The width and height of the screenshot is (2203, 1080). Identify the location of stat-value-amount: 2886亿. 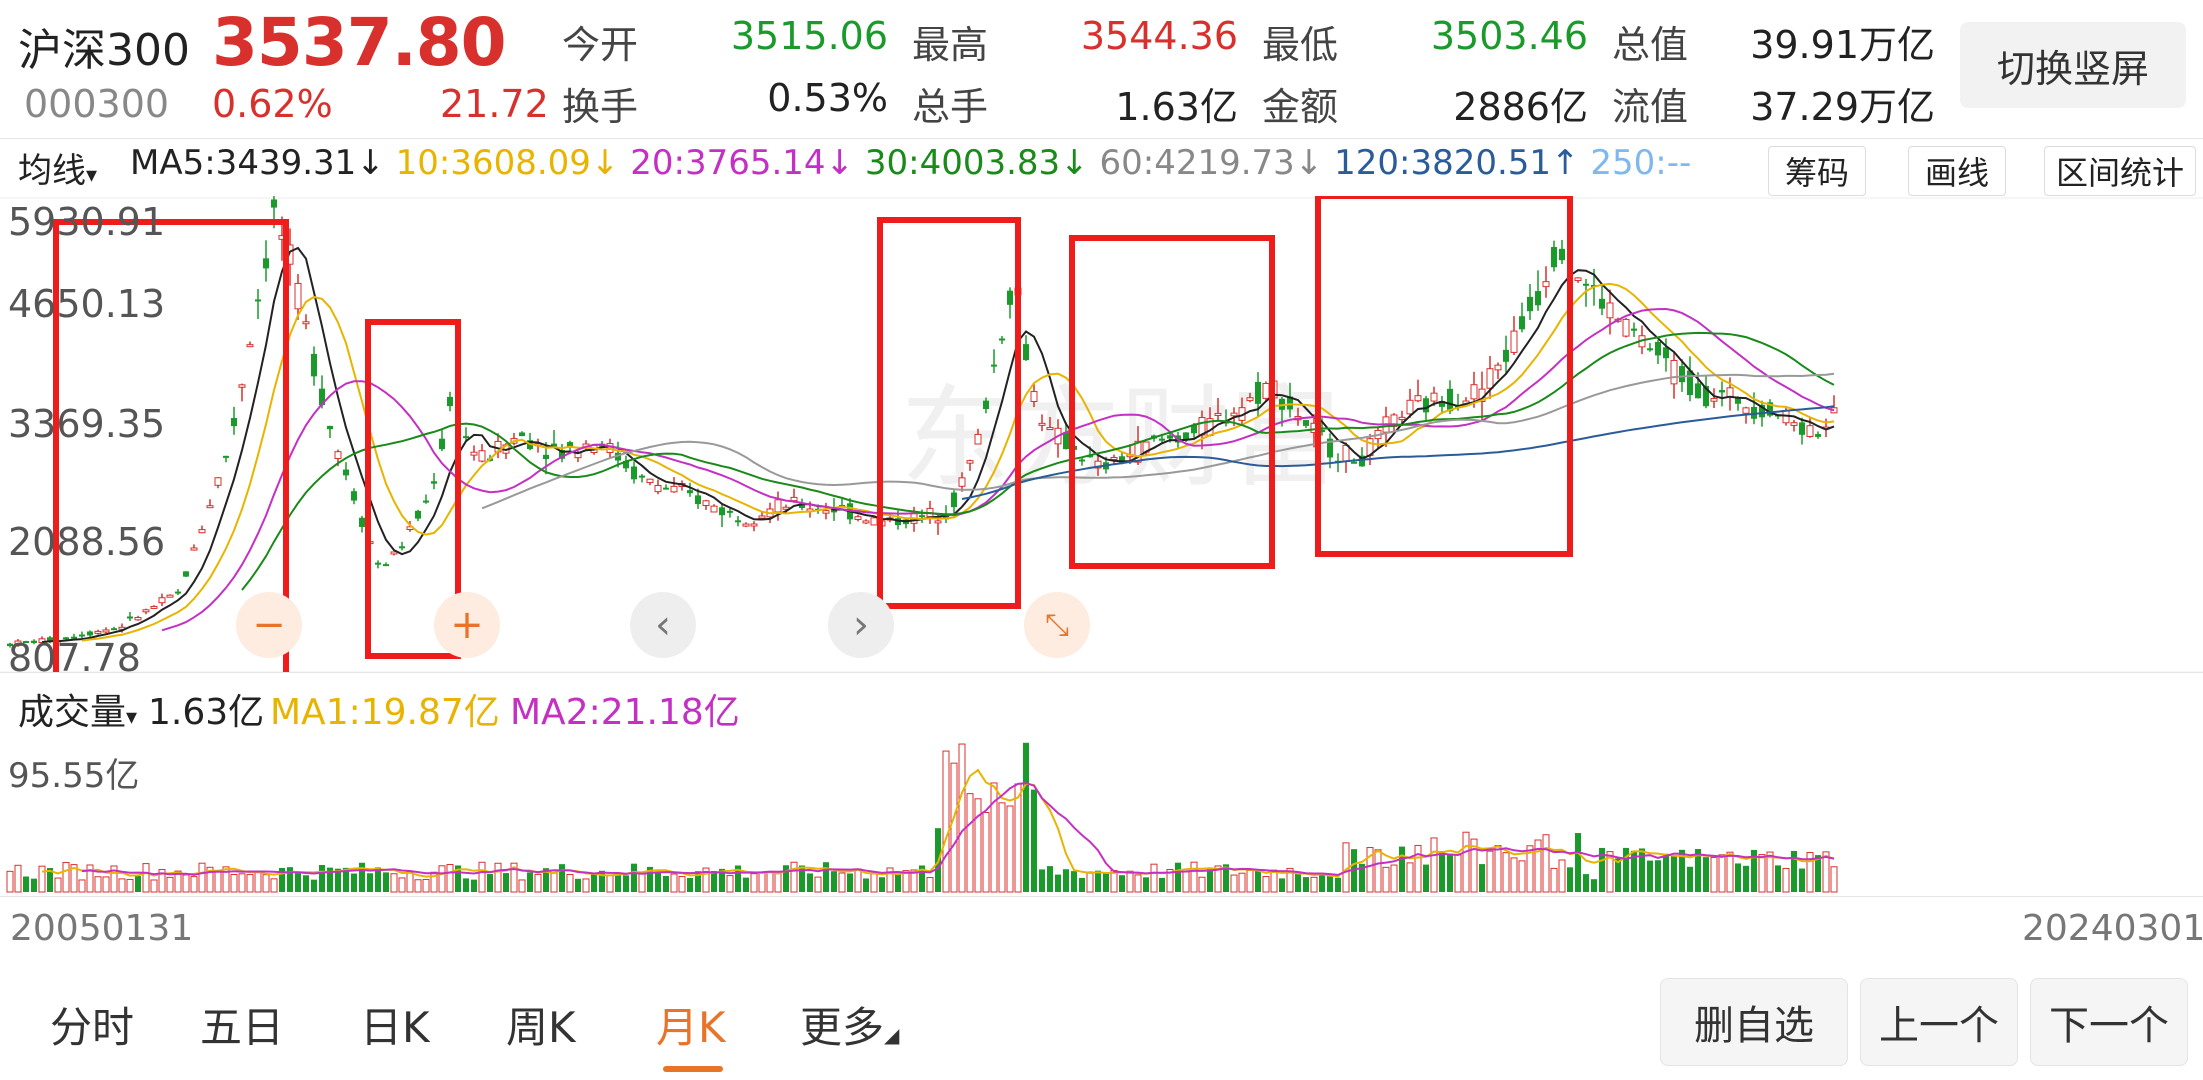
(1520, 107).